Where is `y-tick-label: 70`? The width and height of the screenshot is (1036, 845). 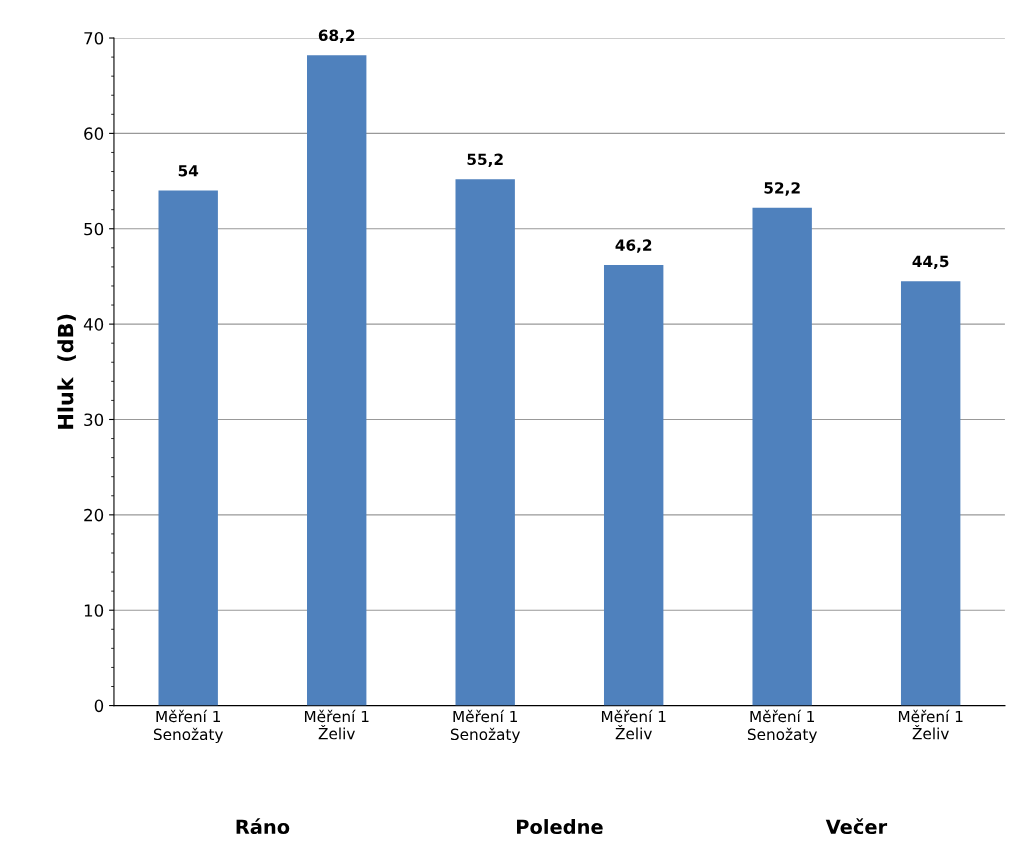 y-tick-label: 70 is located at coordinates (94, 38).